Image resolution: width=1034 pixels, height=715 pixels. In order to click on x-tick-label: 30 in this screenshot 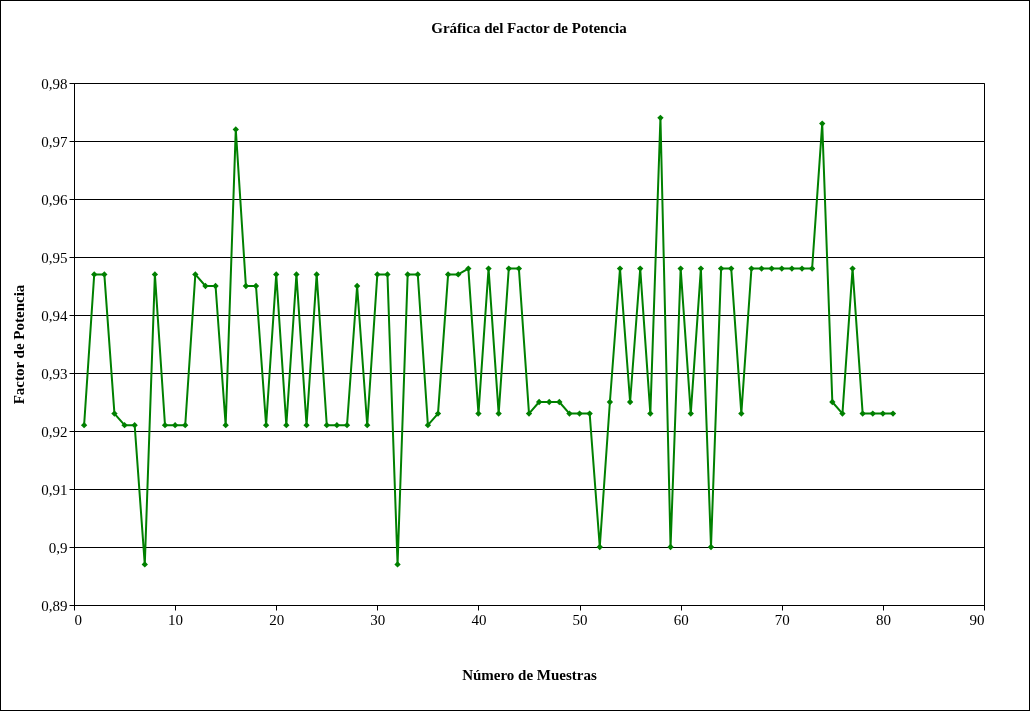, I will do `click(378, 619)`.